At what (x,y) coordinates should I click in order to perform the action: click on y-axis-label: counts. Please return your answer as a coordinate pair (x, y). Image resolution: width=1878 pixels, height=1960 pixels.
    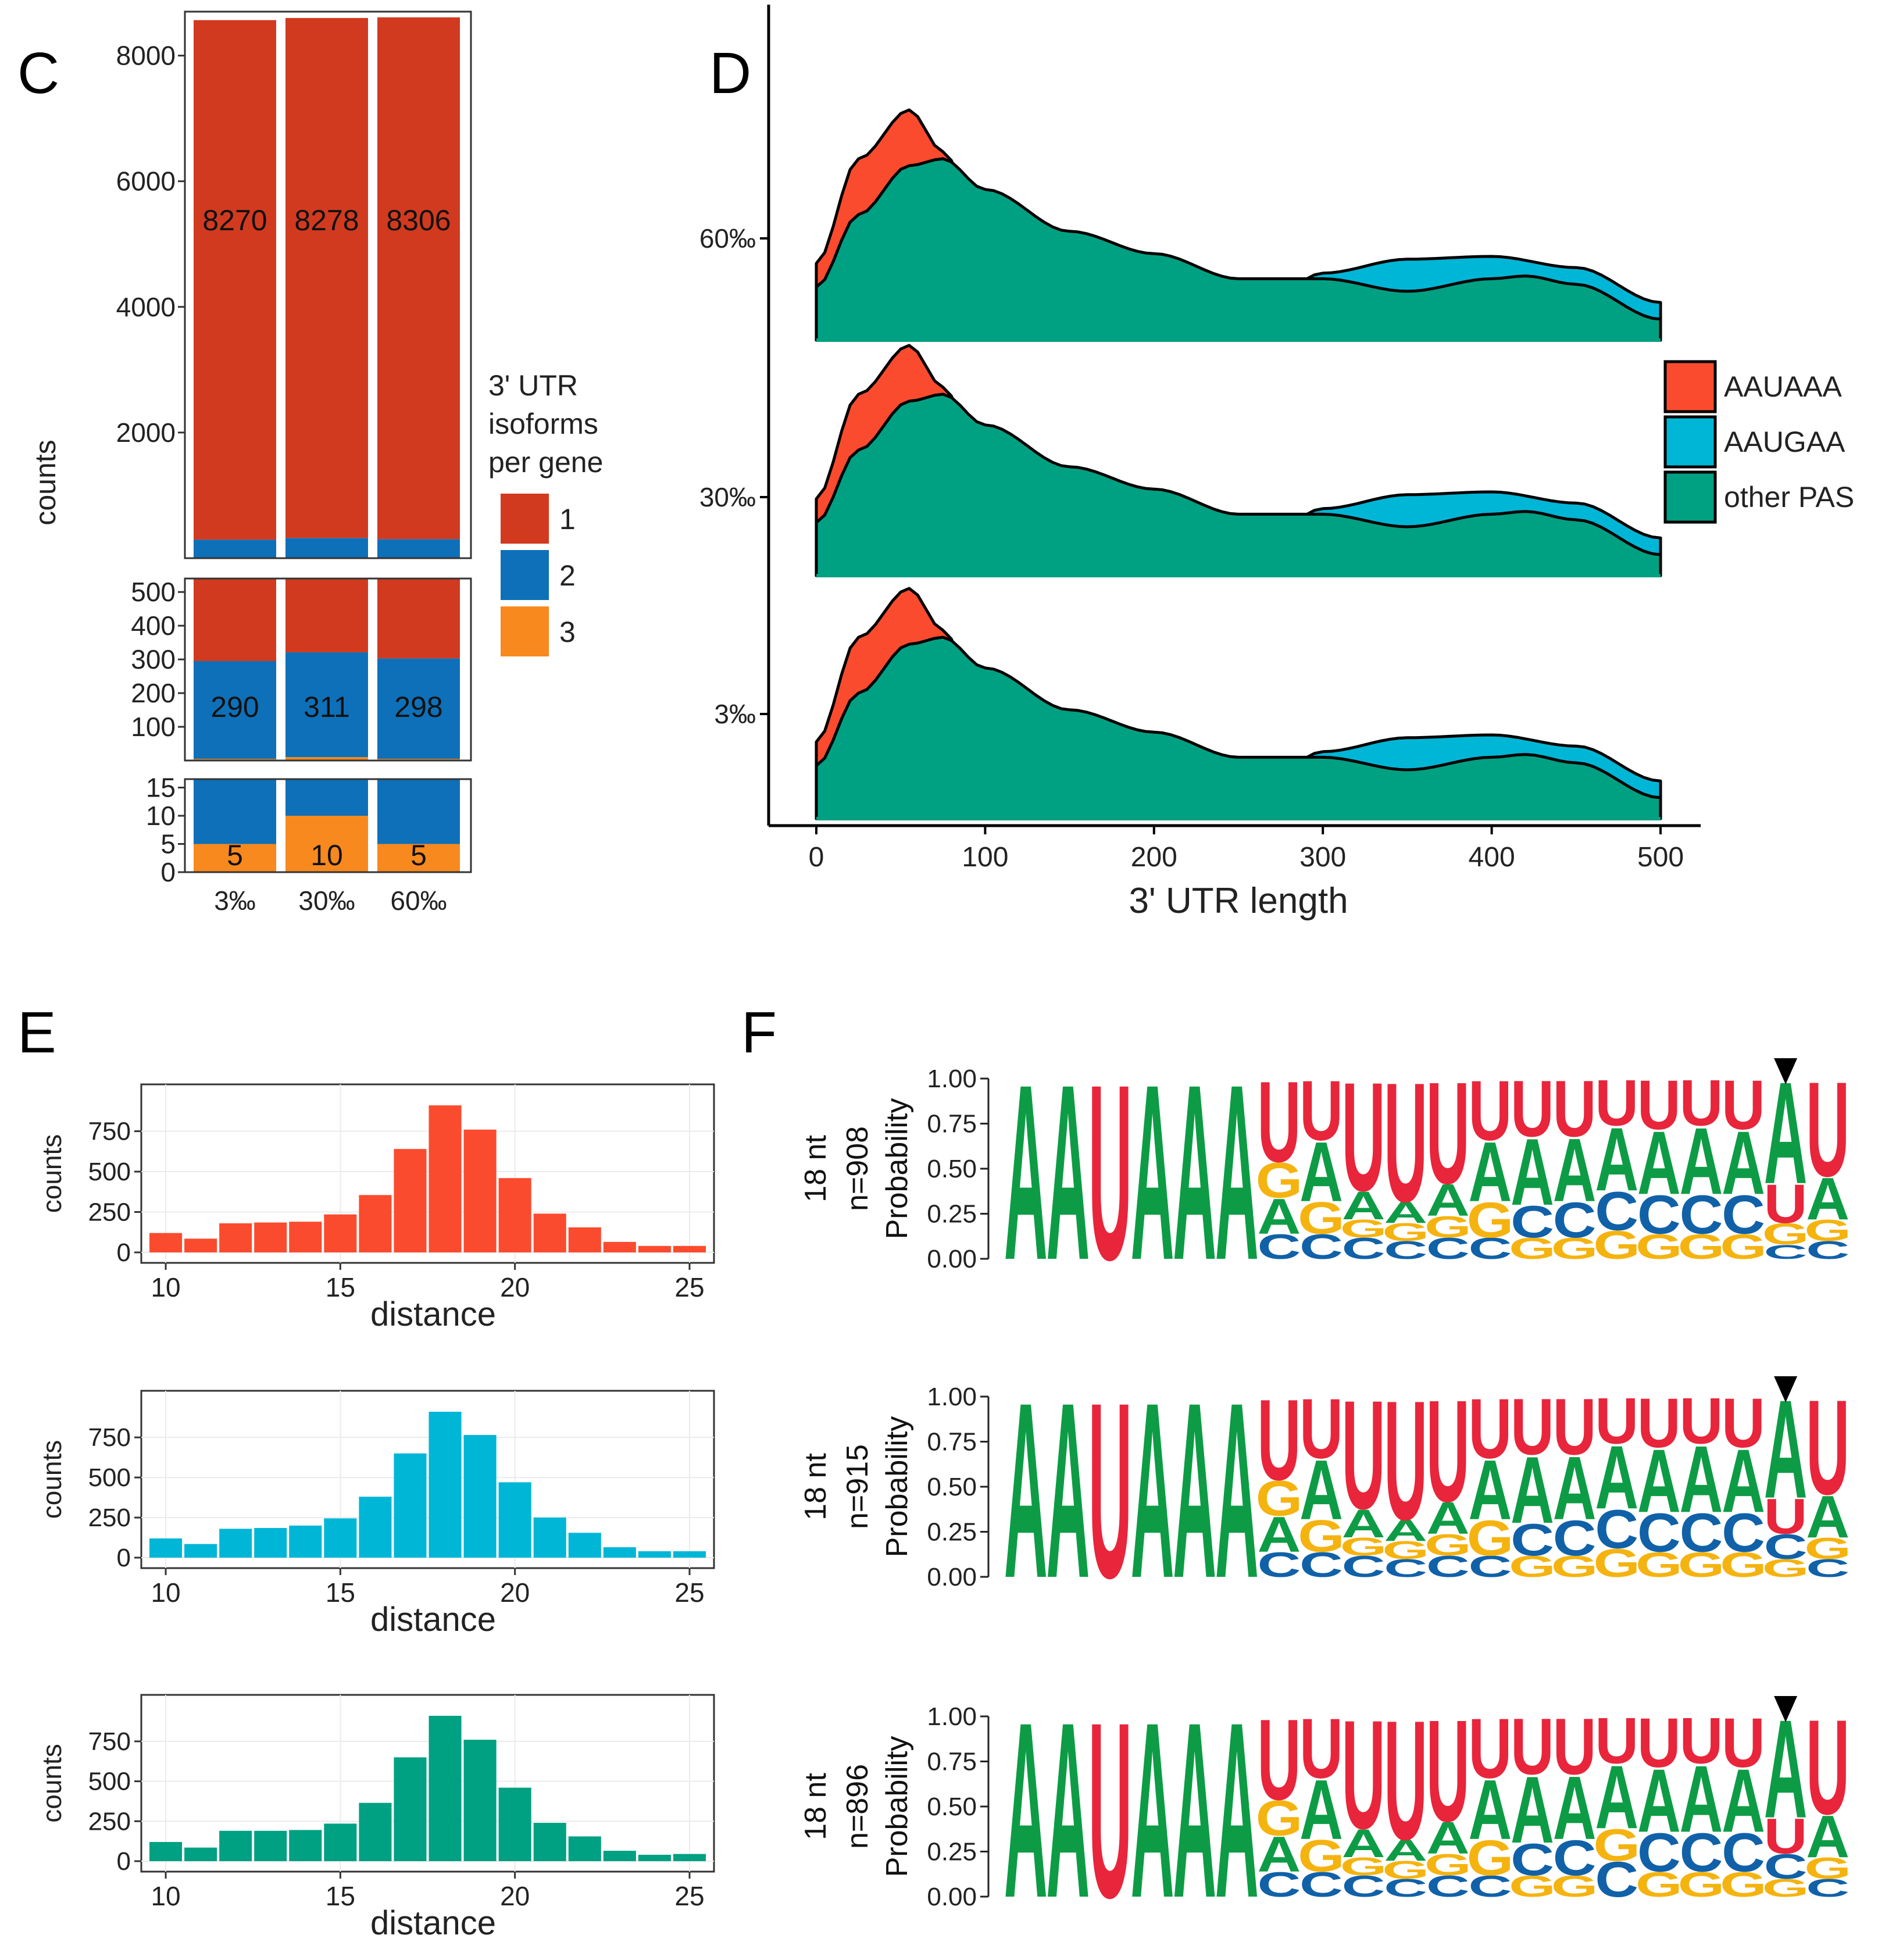
    Looking at the image, I should click on (52, 1479).